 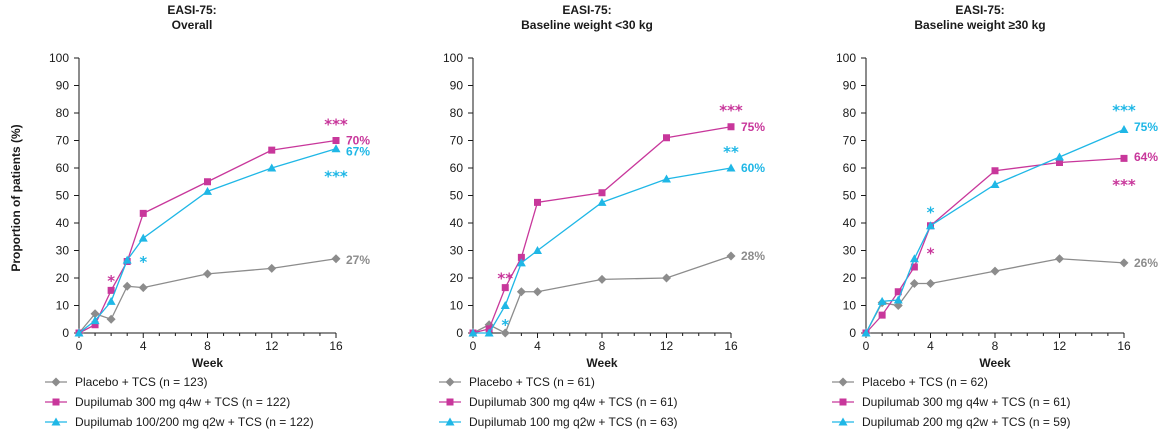 What do you see at coordinates (457, 278) in the screenshot?
I see `y-tick-label: 20` at bounding box center [457, 278].